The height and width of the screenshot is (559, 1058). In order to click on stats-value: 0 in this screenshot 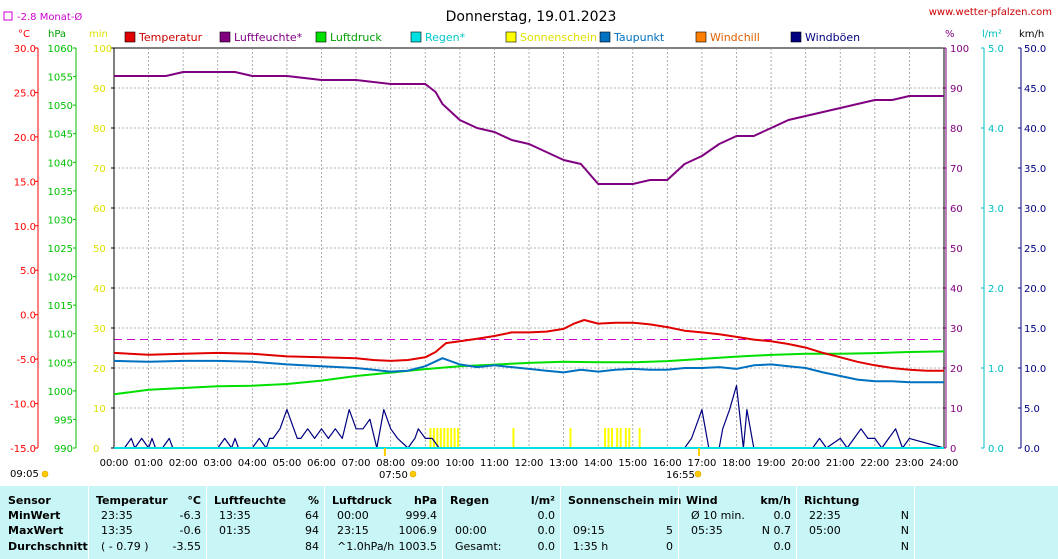, I will do `click(669, 546)`.